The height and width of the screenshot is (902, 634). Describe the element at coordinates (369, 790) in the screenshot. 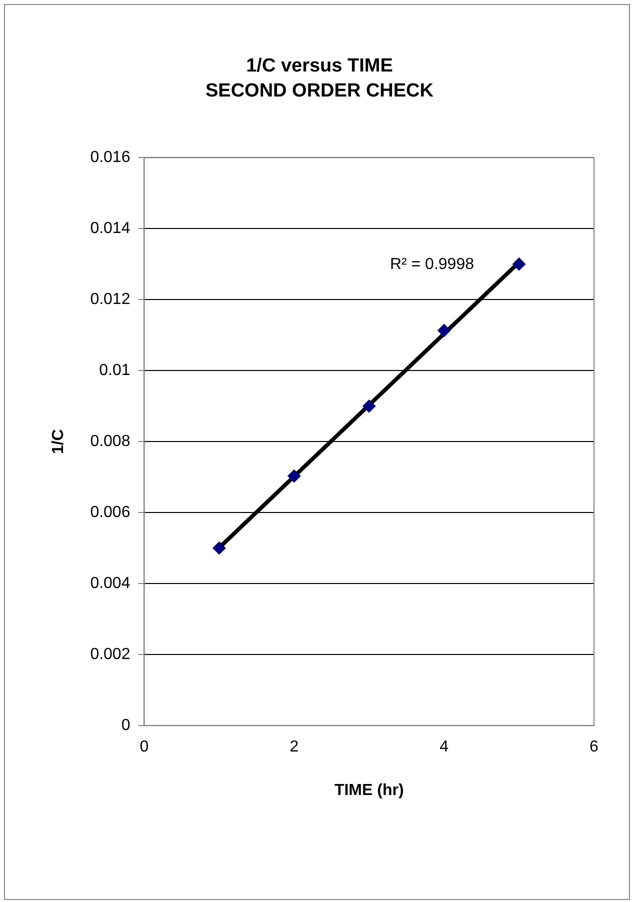

I see `x-axis-title: TIME (hr)` at that location.